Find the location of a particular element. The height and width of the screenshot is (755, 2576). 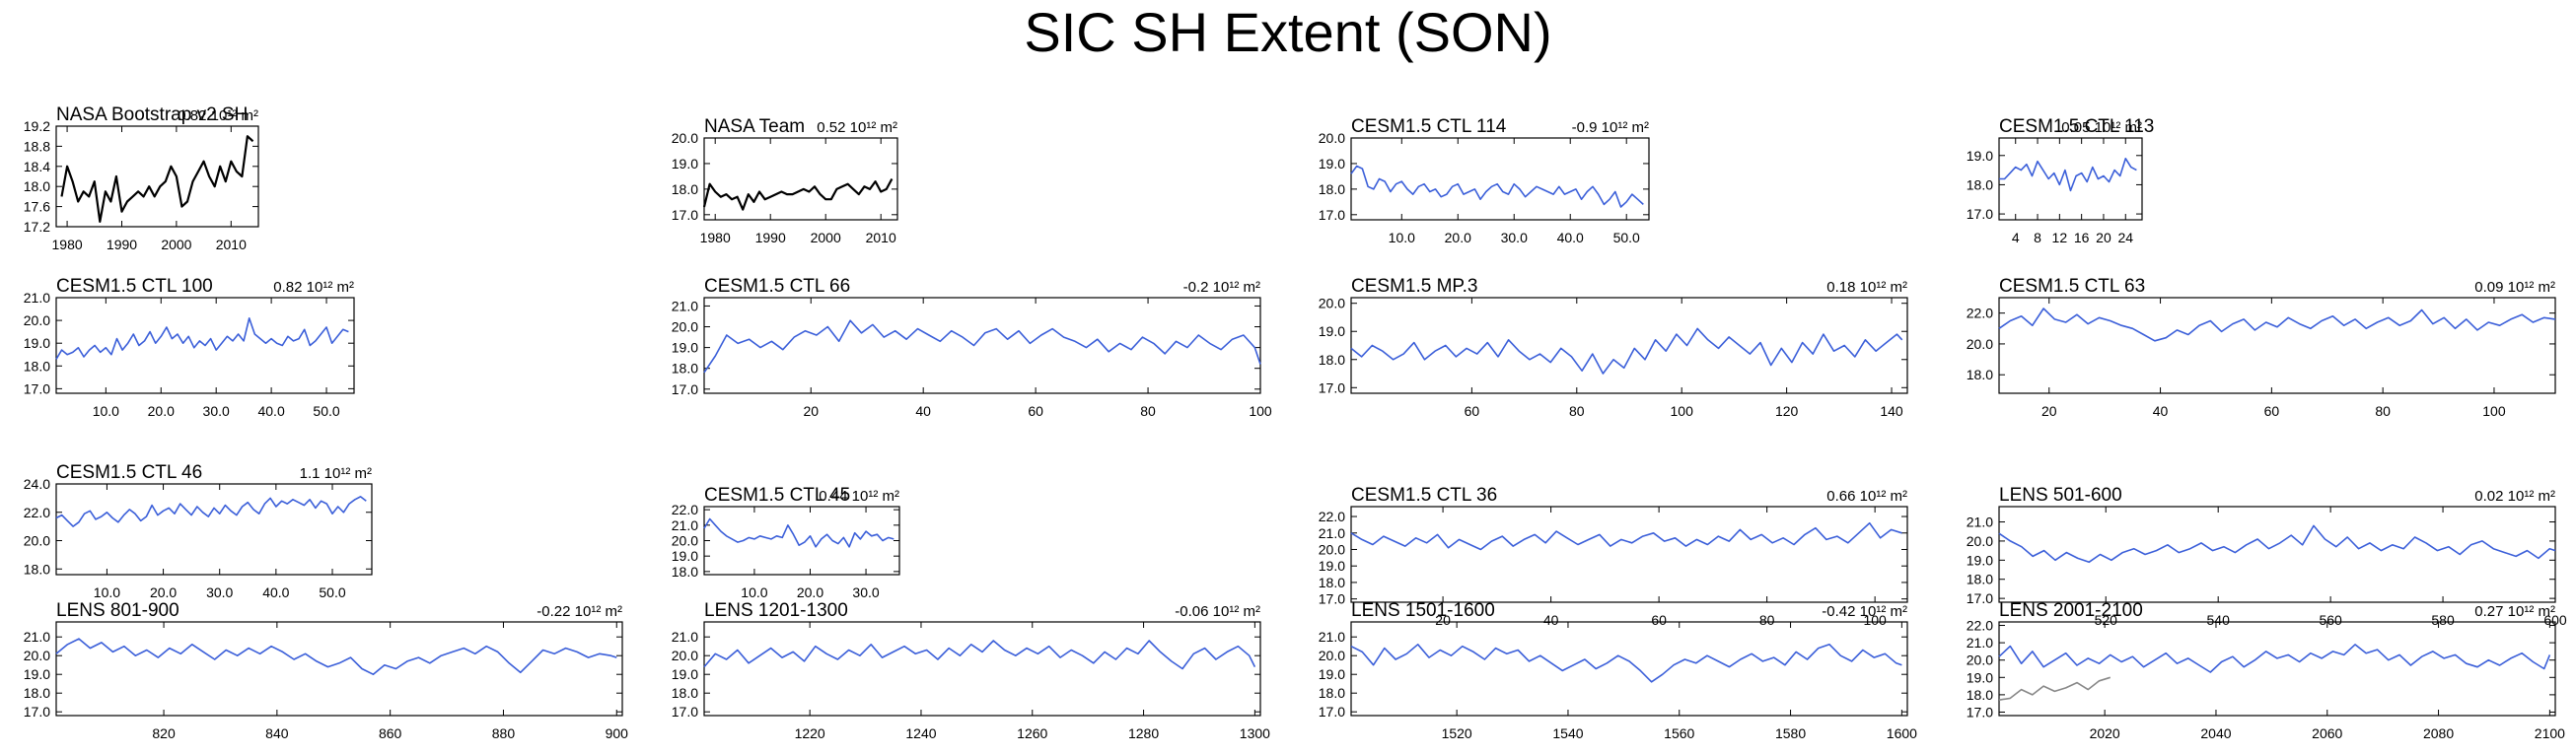

panel-title: CESM1.5 CTL 46 is located at coordinates (129, 472).